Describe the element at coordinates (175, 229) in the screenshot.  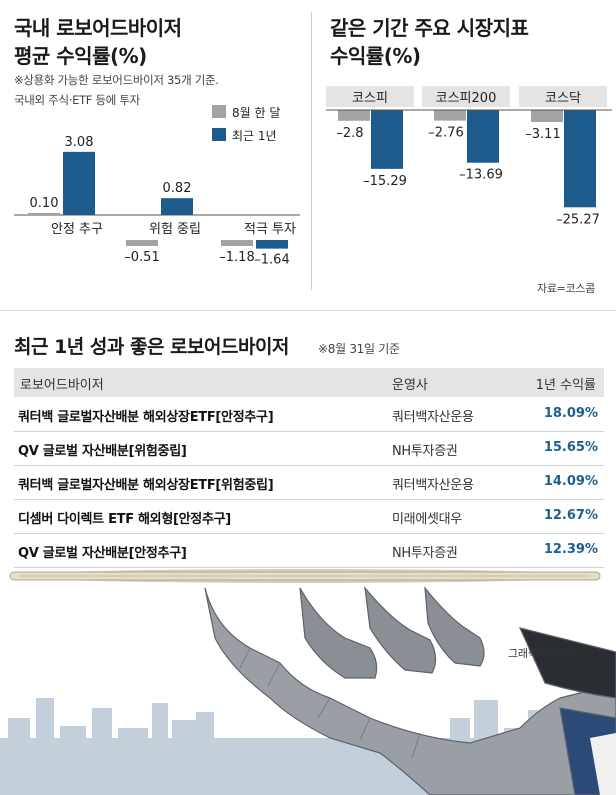
I see `category-label: 위험 중립` at that location.